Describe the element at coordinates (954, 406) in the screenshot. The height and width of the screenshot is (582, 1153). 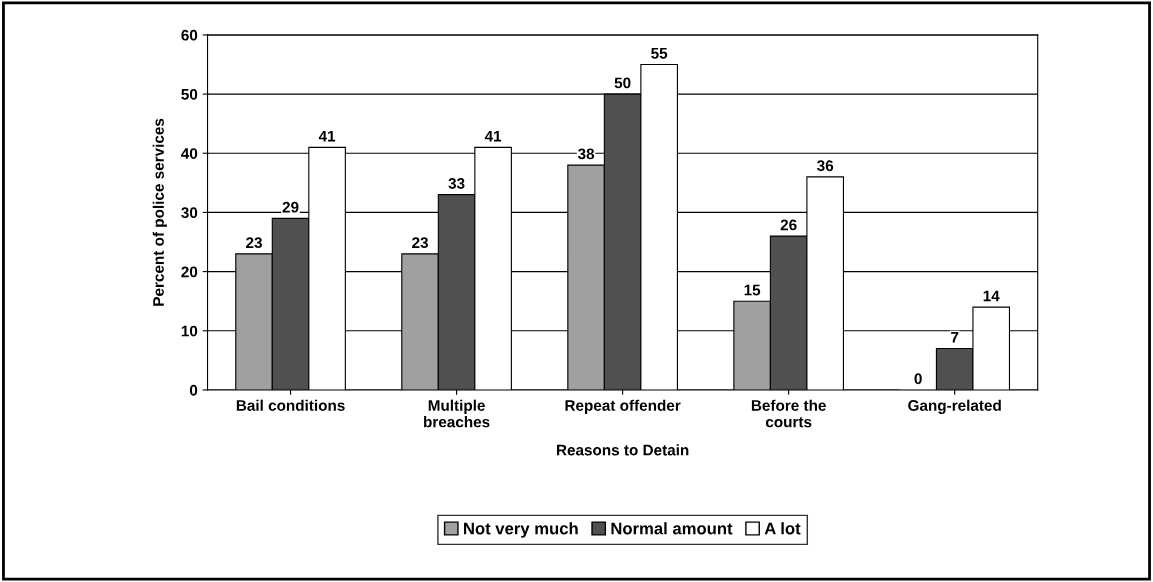
I see `x-tick-label: Gang-related` at that location.